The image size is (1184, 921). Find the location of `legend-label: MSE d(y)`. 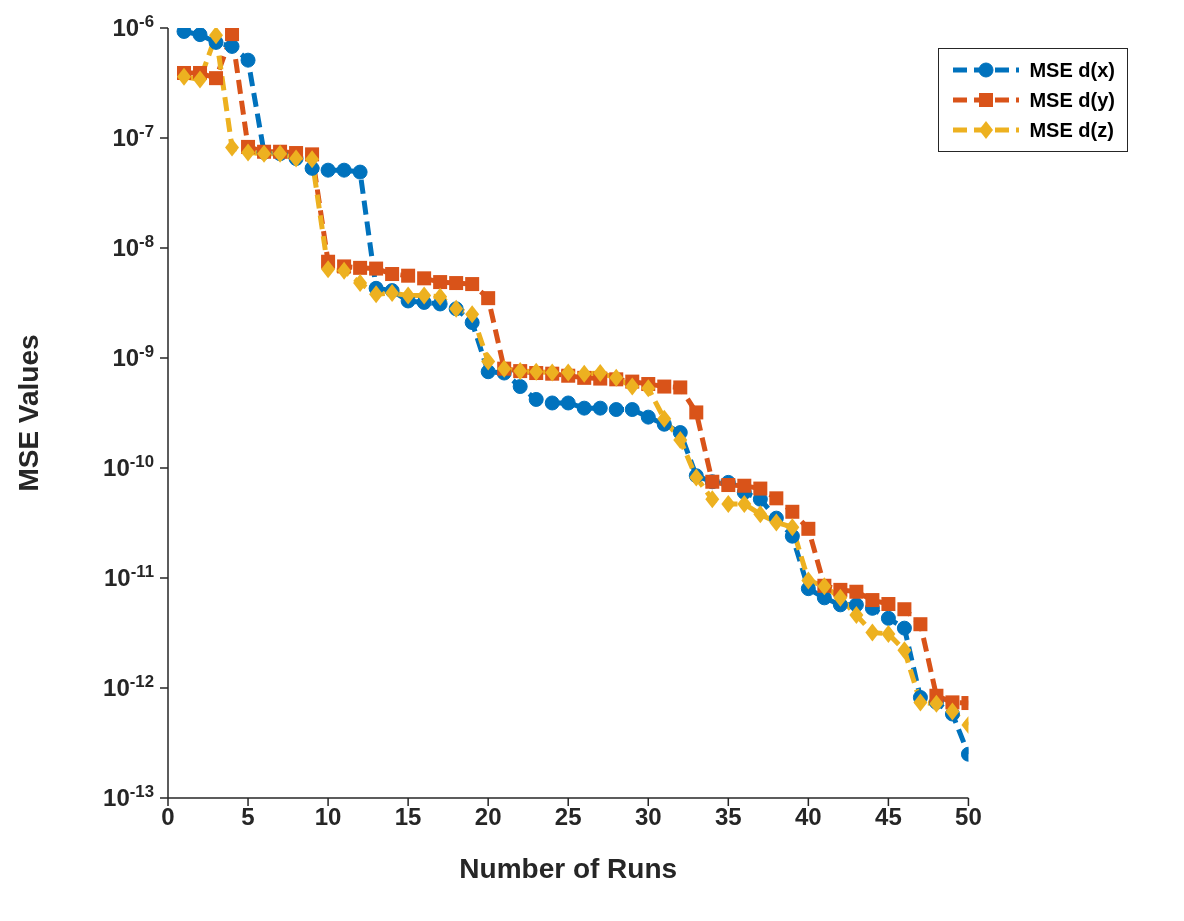

legend-label: MSE d(y) is located at coordinates (1072, 100).